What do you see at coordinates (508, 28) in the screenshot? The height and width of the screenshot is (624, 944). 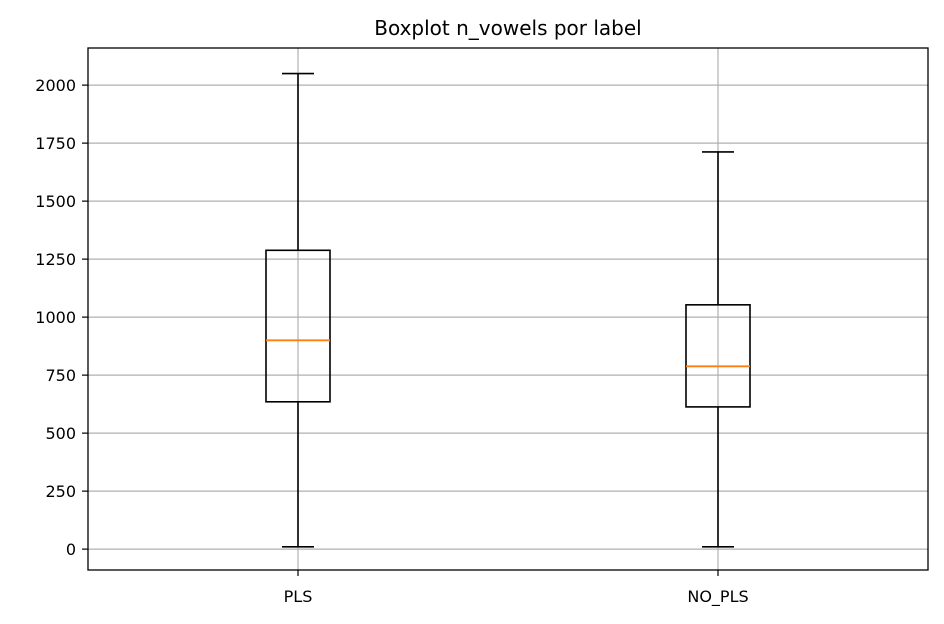 I see `chart-title: Boxplot n_vowels por label` at bounding box center [508, 28].